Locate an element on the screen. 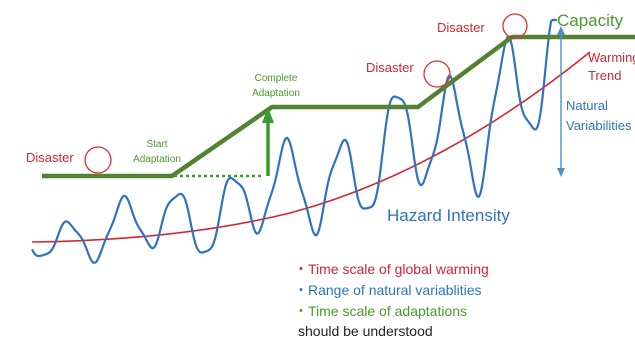 This screenshot has height=340, width=635. complete-adaptation-label-line2: Adaptation is located at coordinates (276, 93).